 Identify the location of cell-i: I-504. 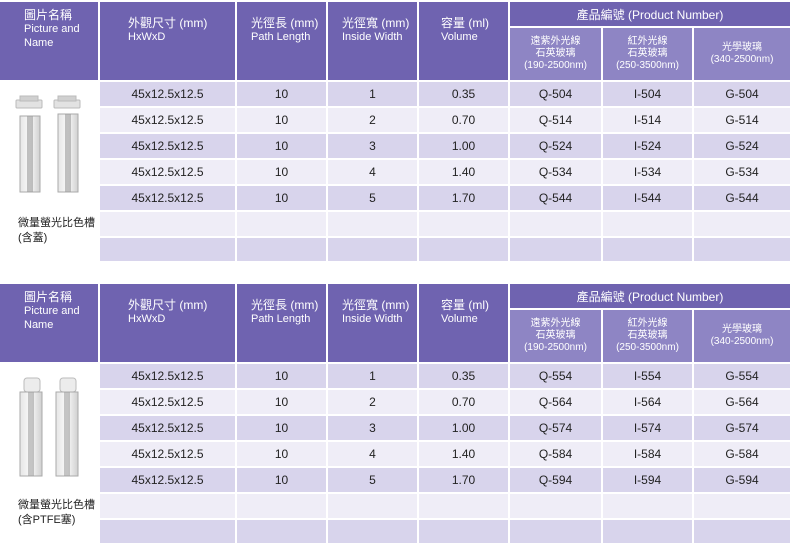
(647, 94).